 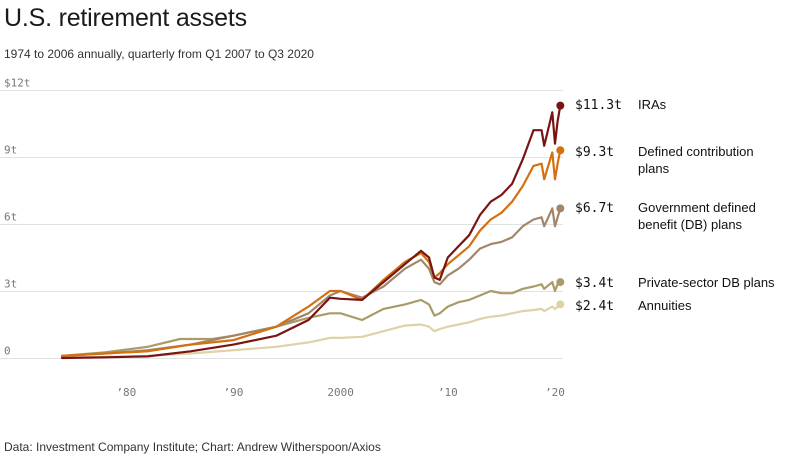 I want to click on series-value-label: $11.3t, so click(x=598, y=105).